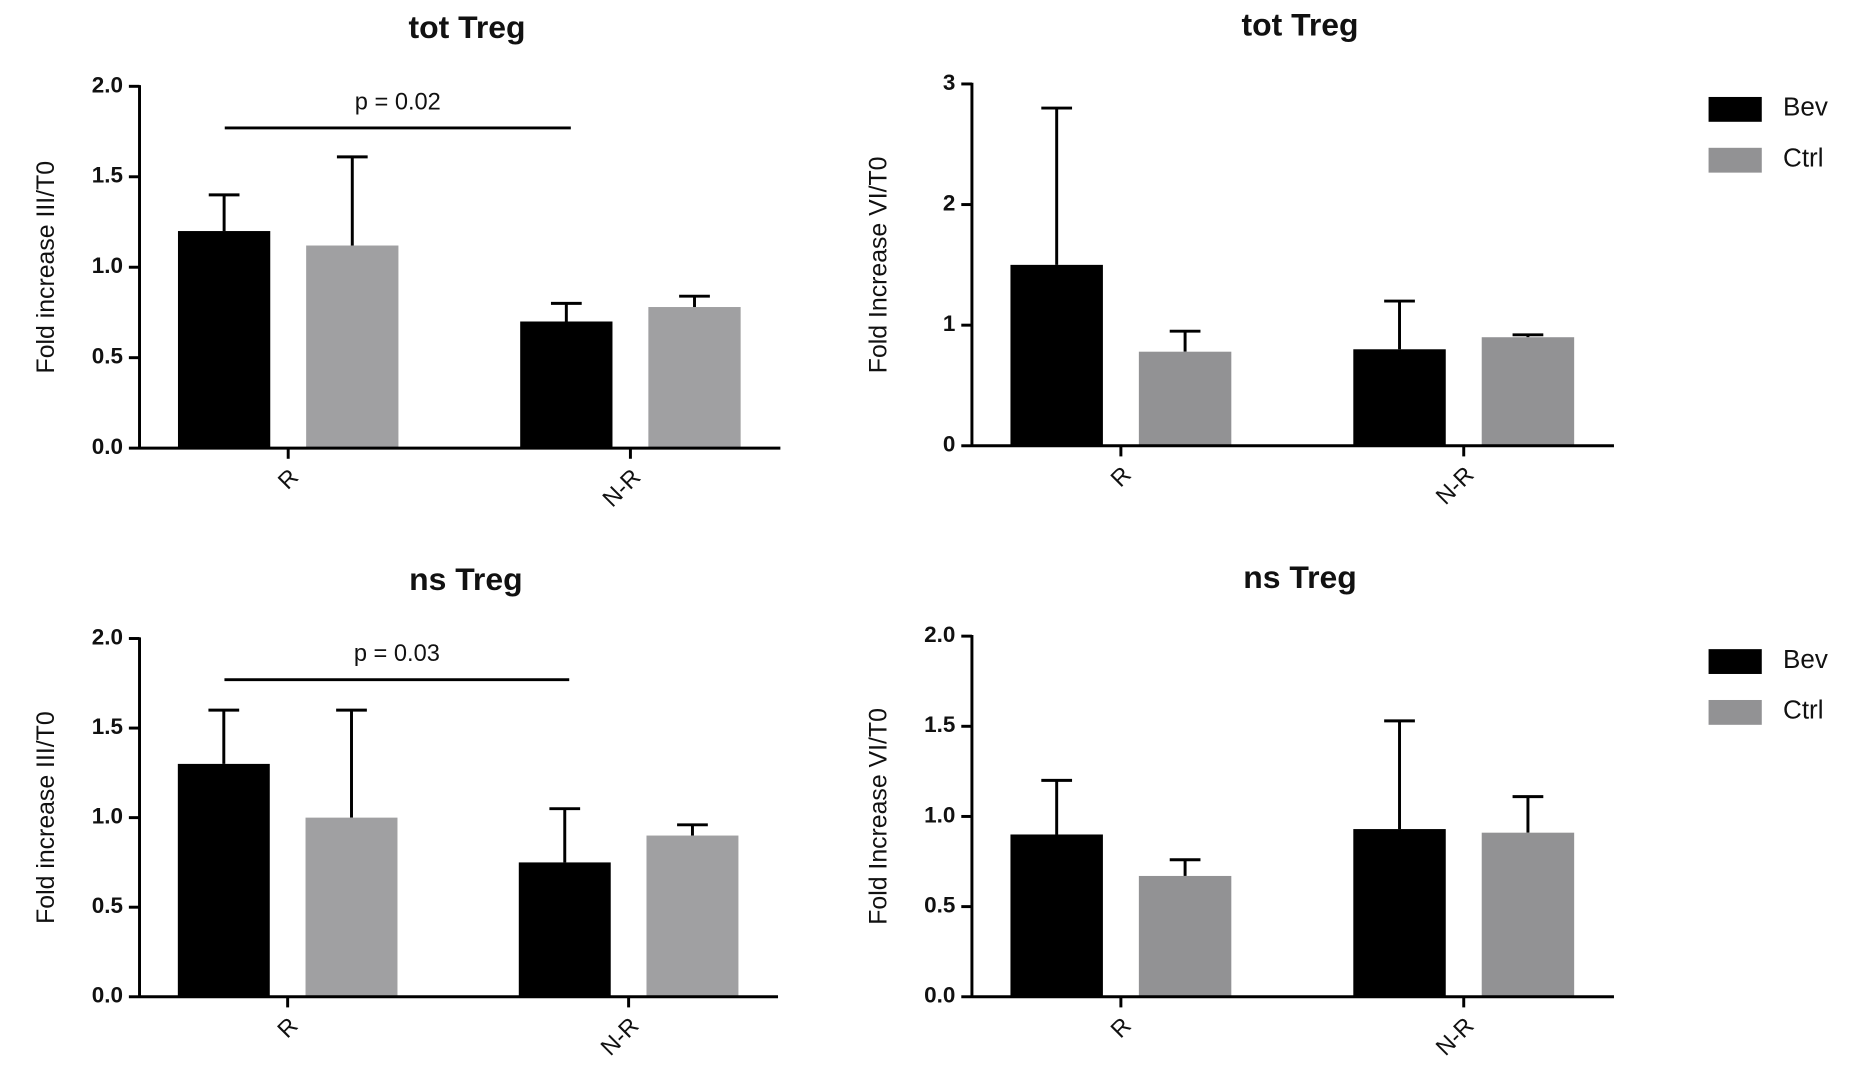 The width and height of the screenshot is (1854, 1078). What do you see at coordinates (398, 102) in the screenshot?
I see `p-value: p = 0.02` at bounding box center [398, 102].